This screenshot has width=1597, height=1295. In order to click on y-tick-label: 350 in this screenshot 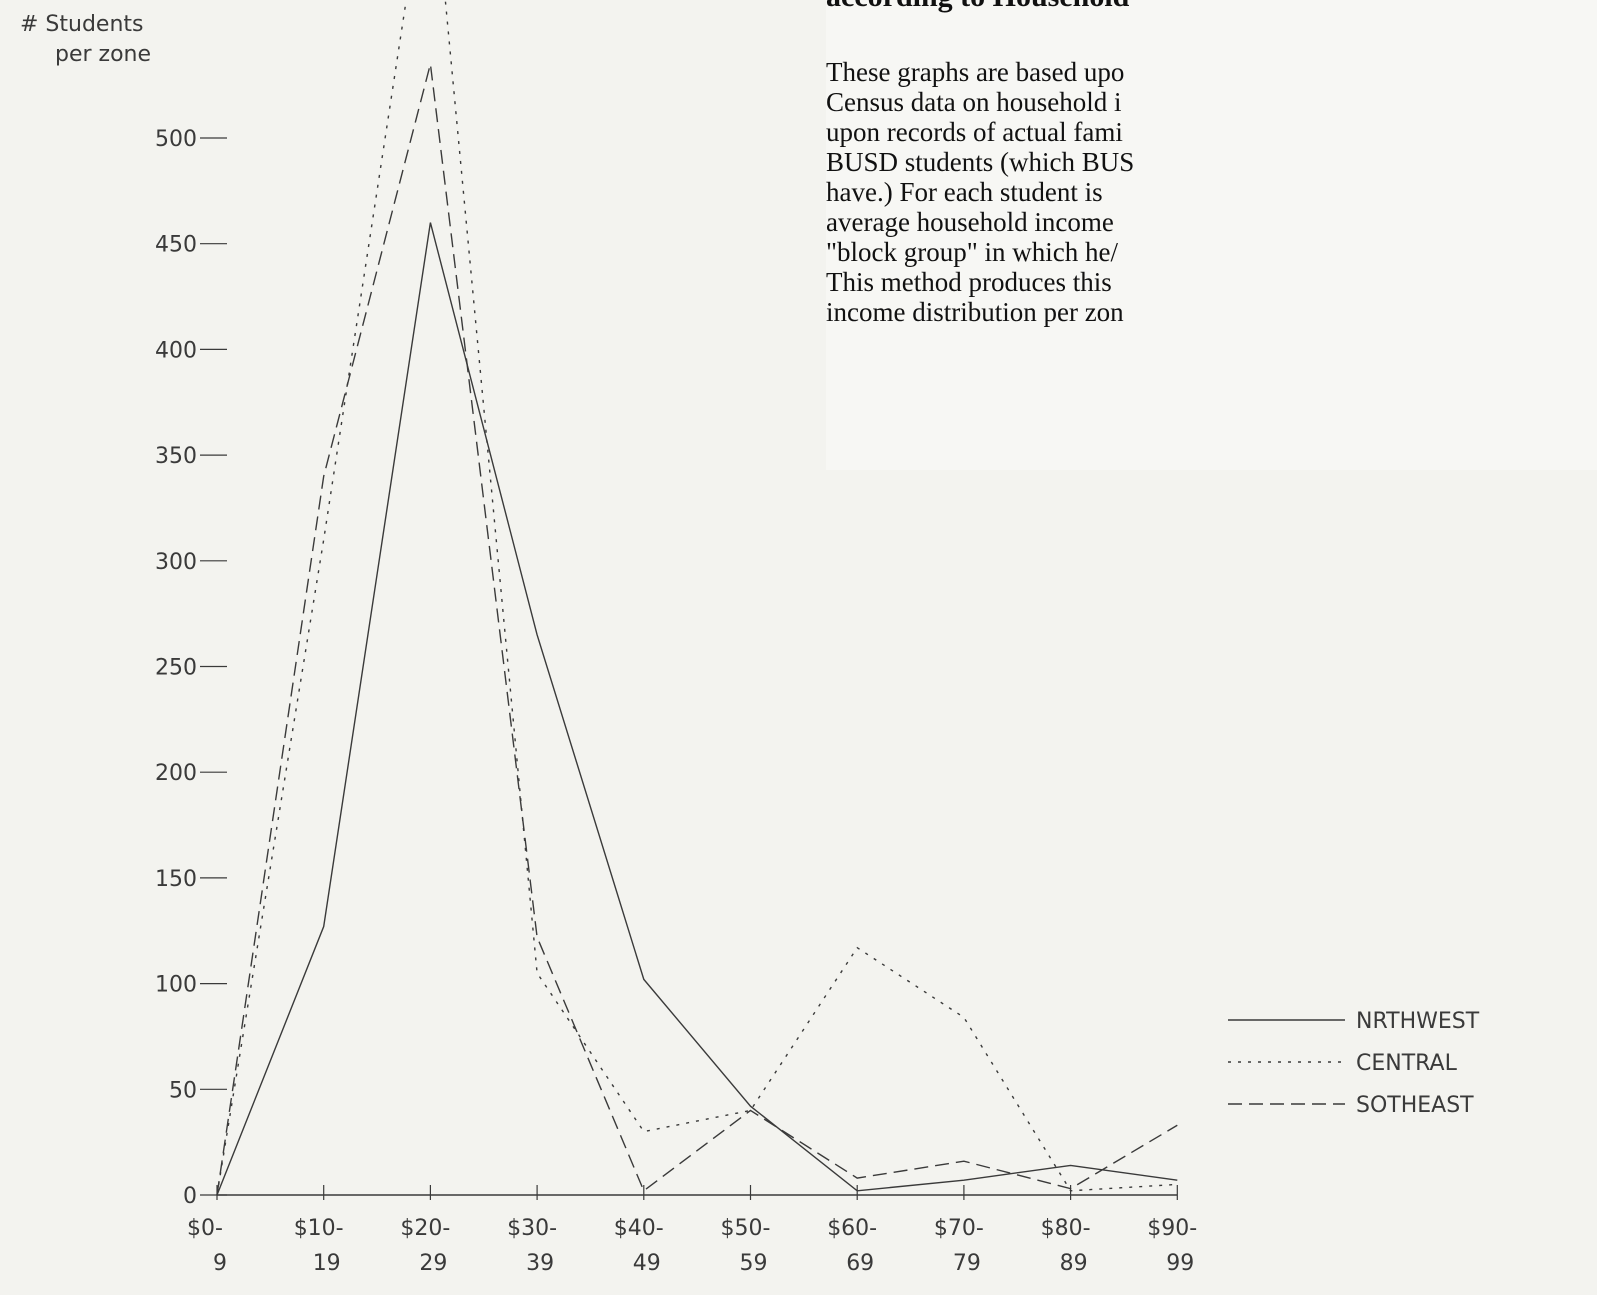, I will do `click(176, 456)`.